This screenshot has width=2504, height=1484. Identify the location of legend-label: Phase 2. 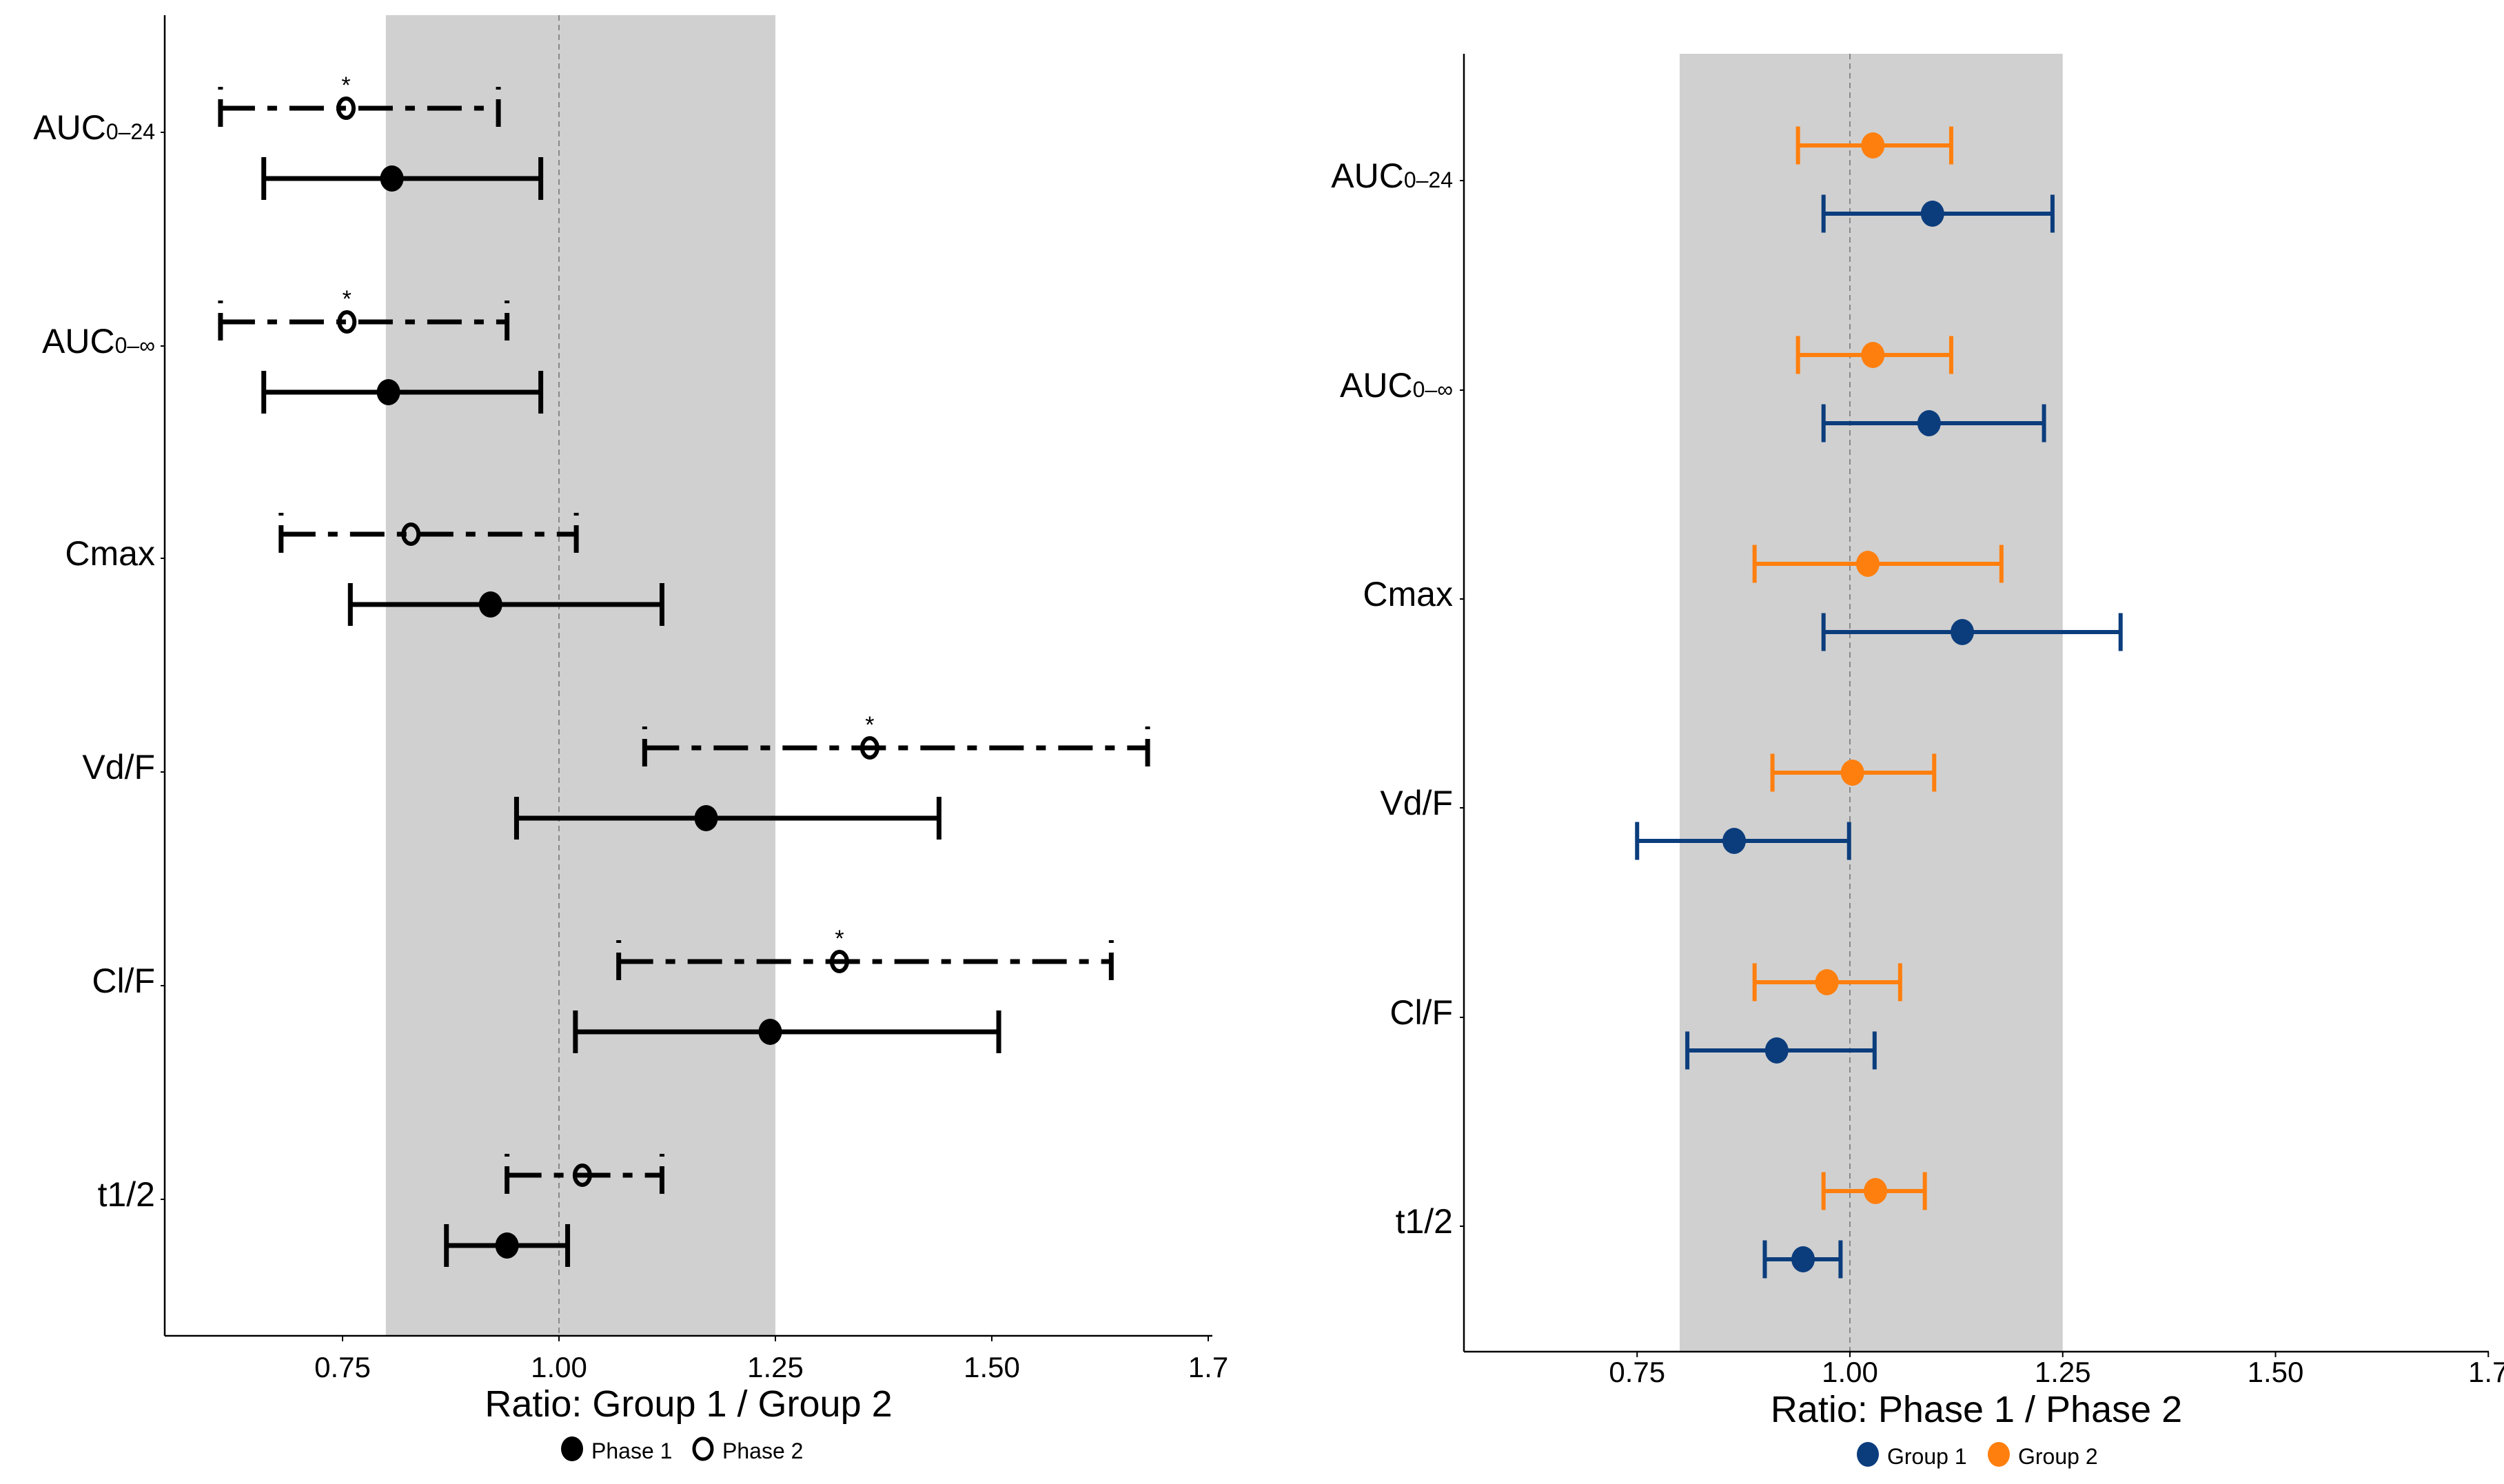
(763, 1451).